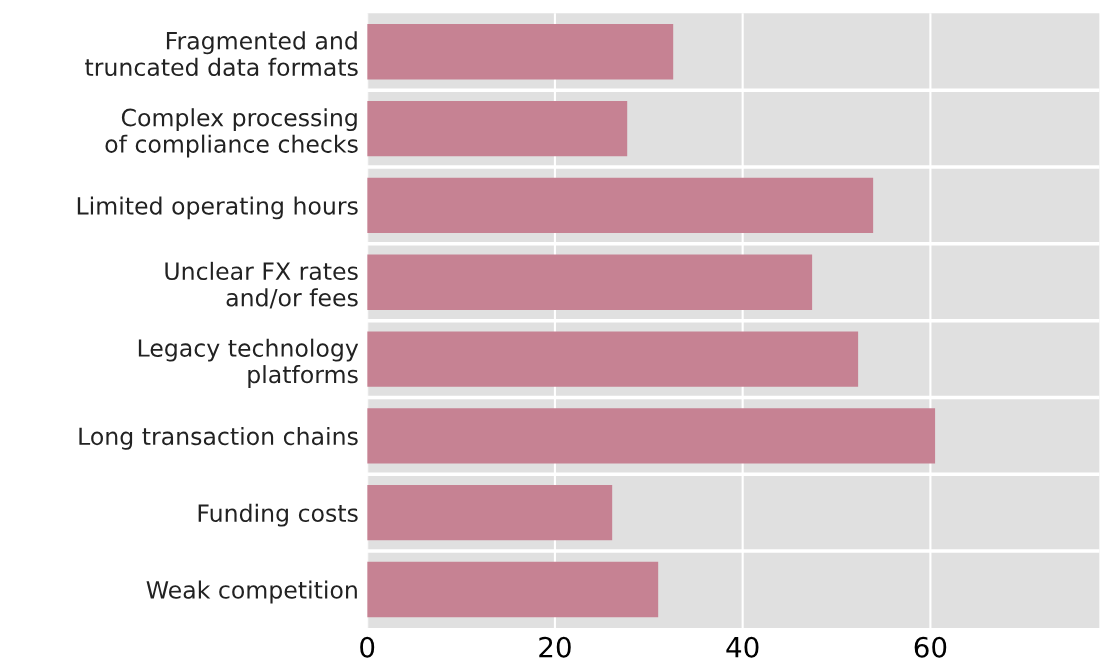  I want to click on x-tick-label: 0, so click(367, 647).